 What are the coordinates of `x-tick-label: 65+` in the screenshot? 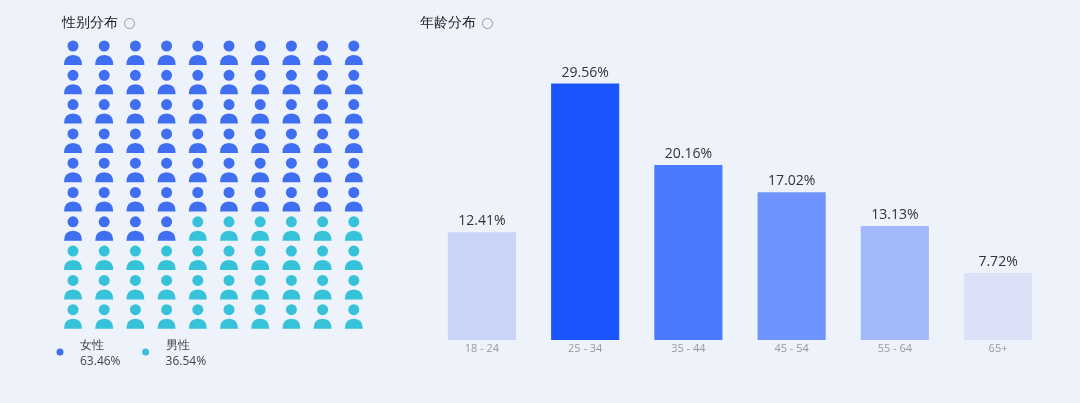 It's located at (998, 347).